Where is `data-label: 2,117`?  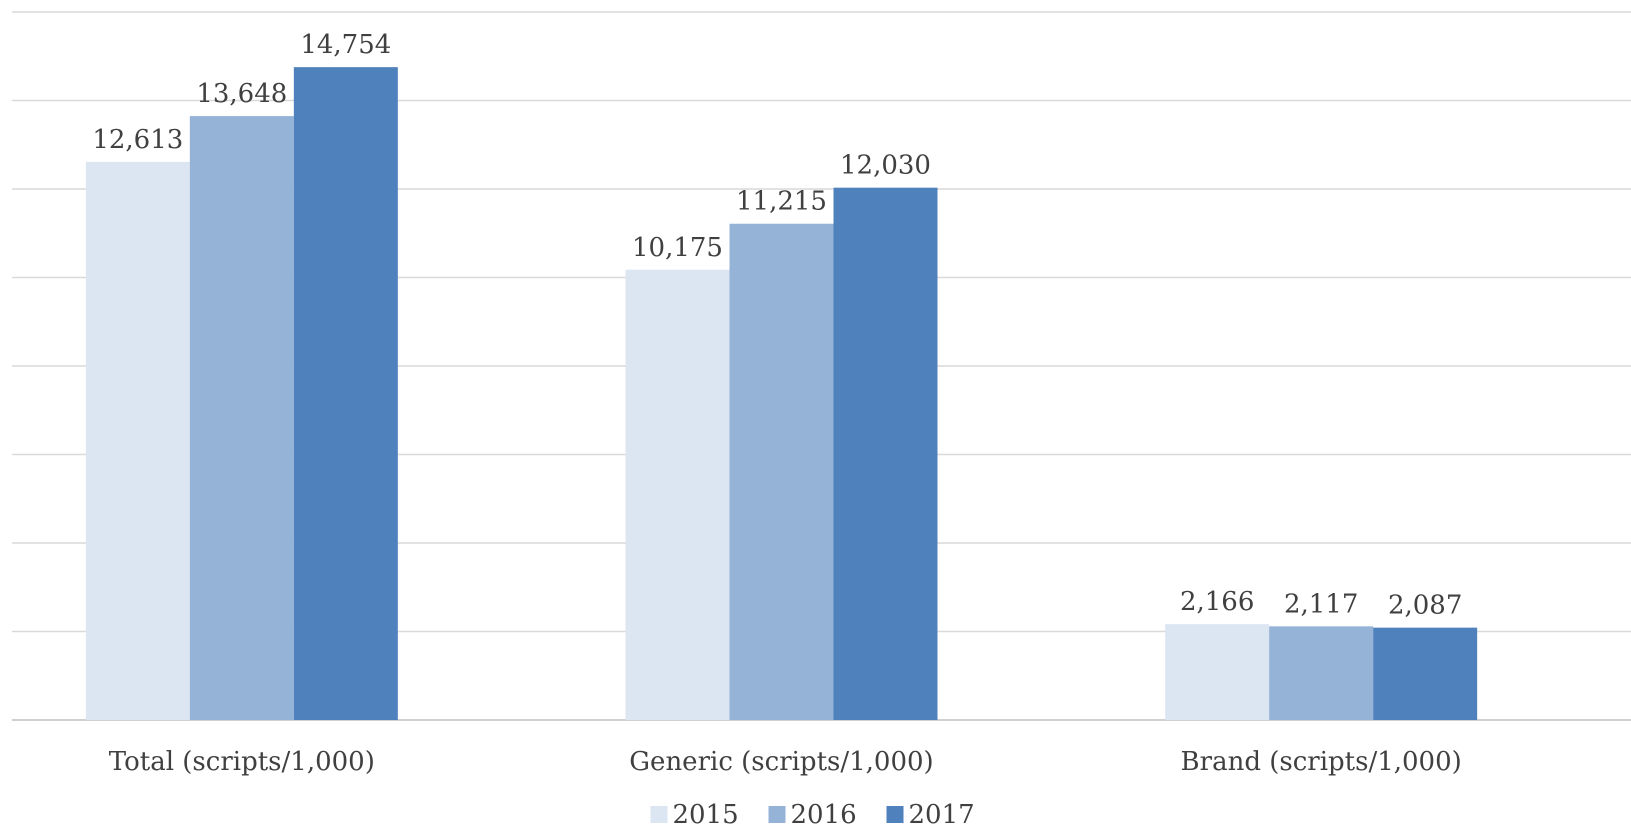
data-label: 2,117 is located at coordinates (1321, 604).